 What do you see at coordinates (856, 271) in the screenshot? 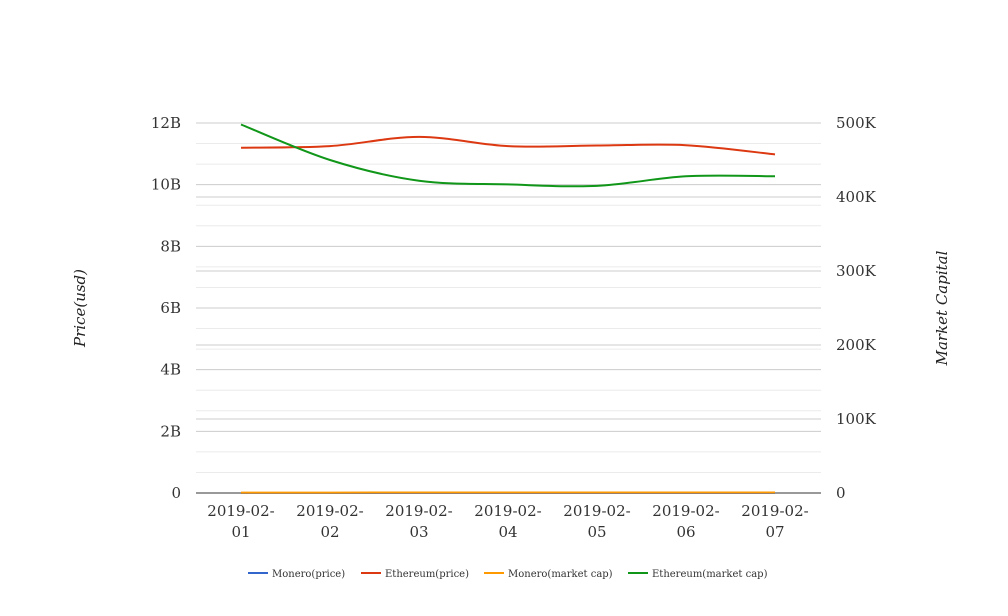
I see `y-right-tick-label: 300K` at bounding box center [856, 271].